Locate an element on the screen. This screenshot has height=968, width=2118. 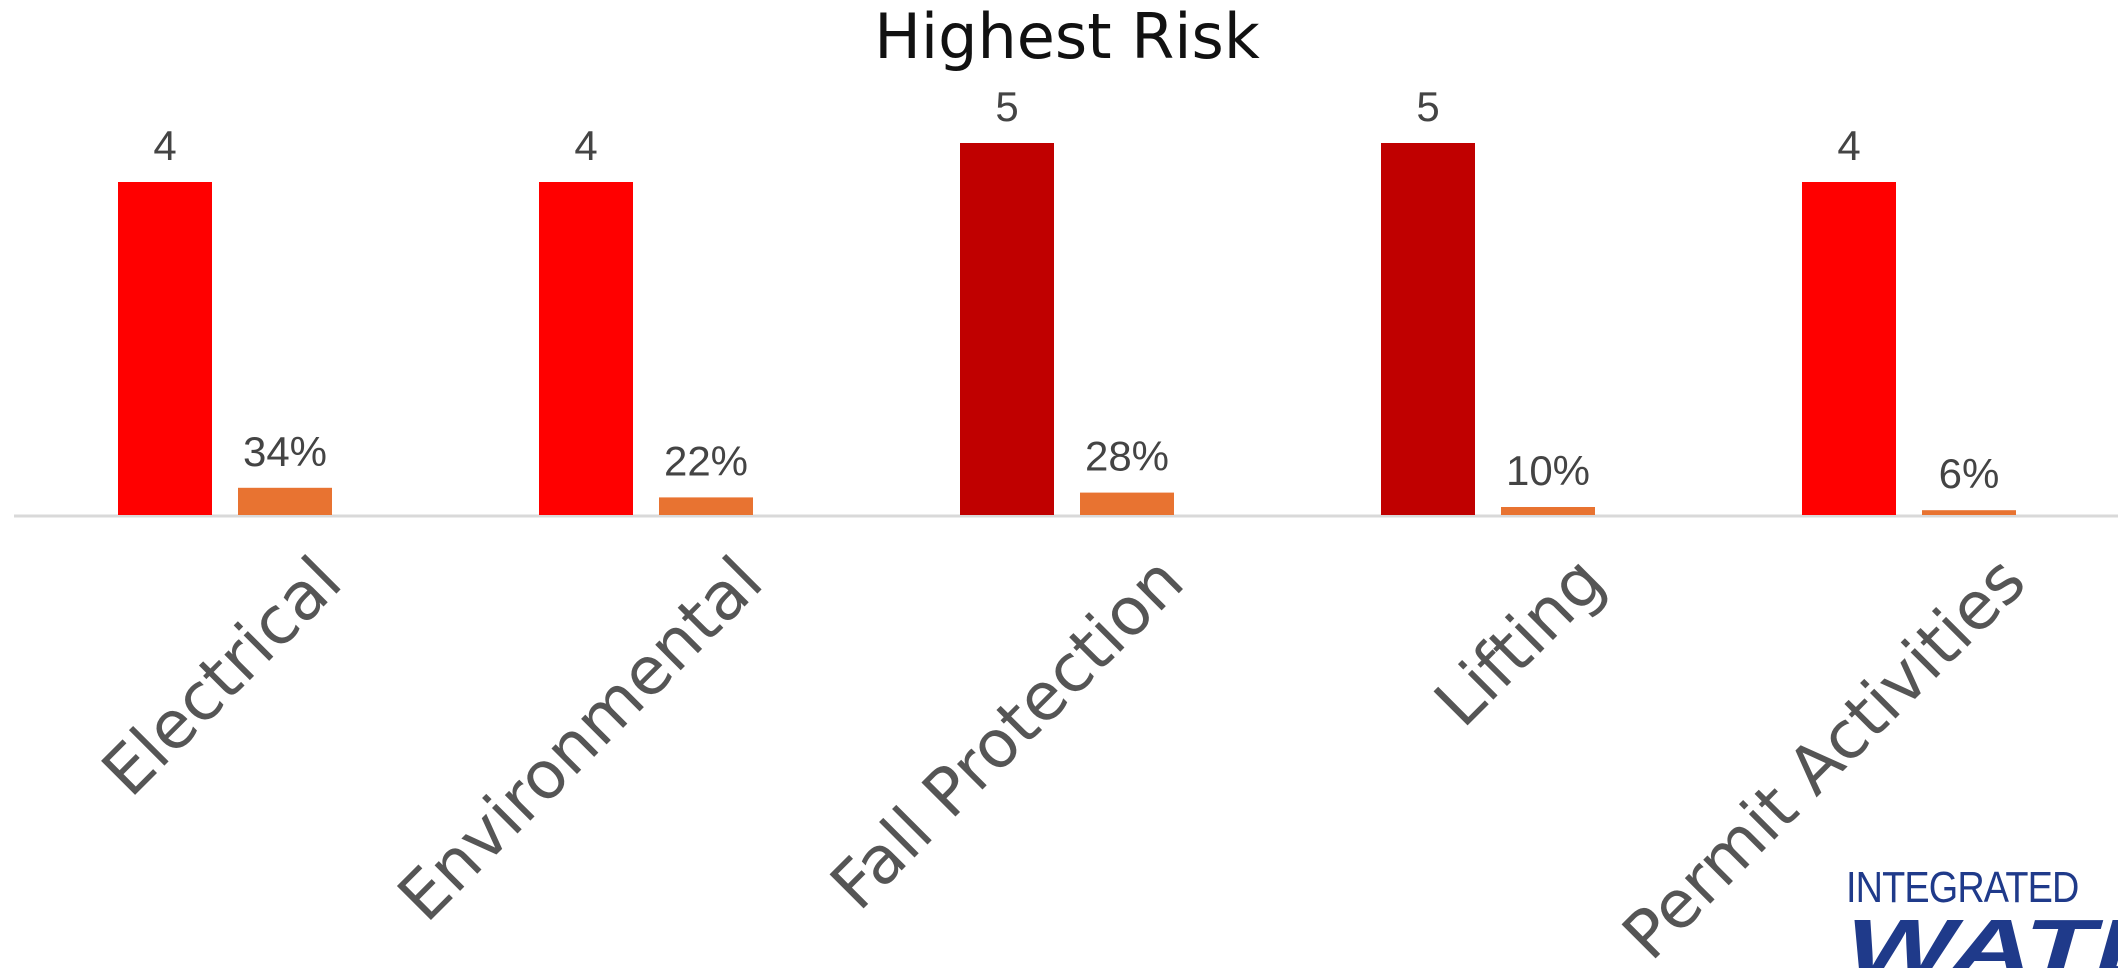
bar-fall-protection-score is located at coordinates (1007, 329).